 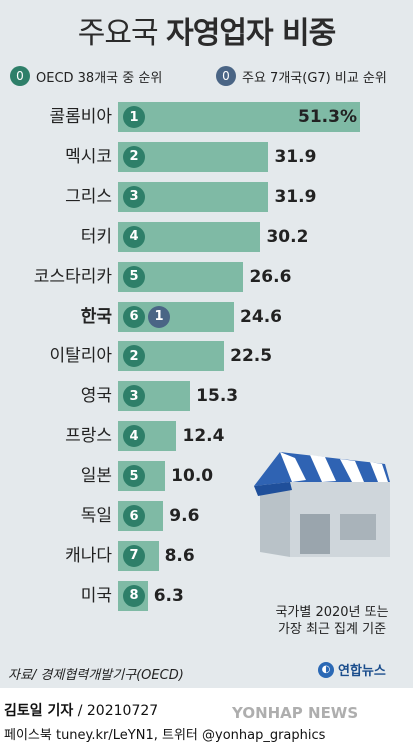 What do you see at coordinates (96, 236) in the screenshot?
I see `category-label: 터키` at bounding box center [96, 236].